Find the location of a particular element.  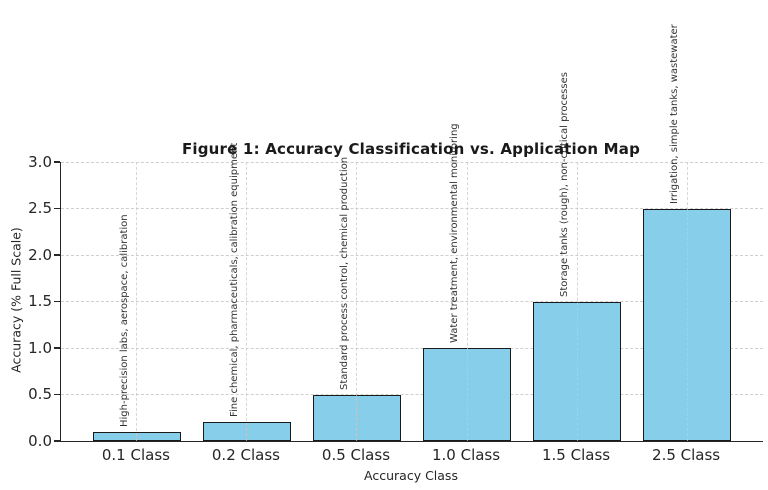

x-tick-label: 1.5 Class is located at coordinates (576, 455).